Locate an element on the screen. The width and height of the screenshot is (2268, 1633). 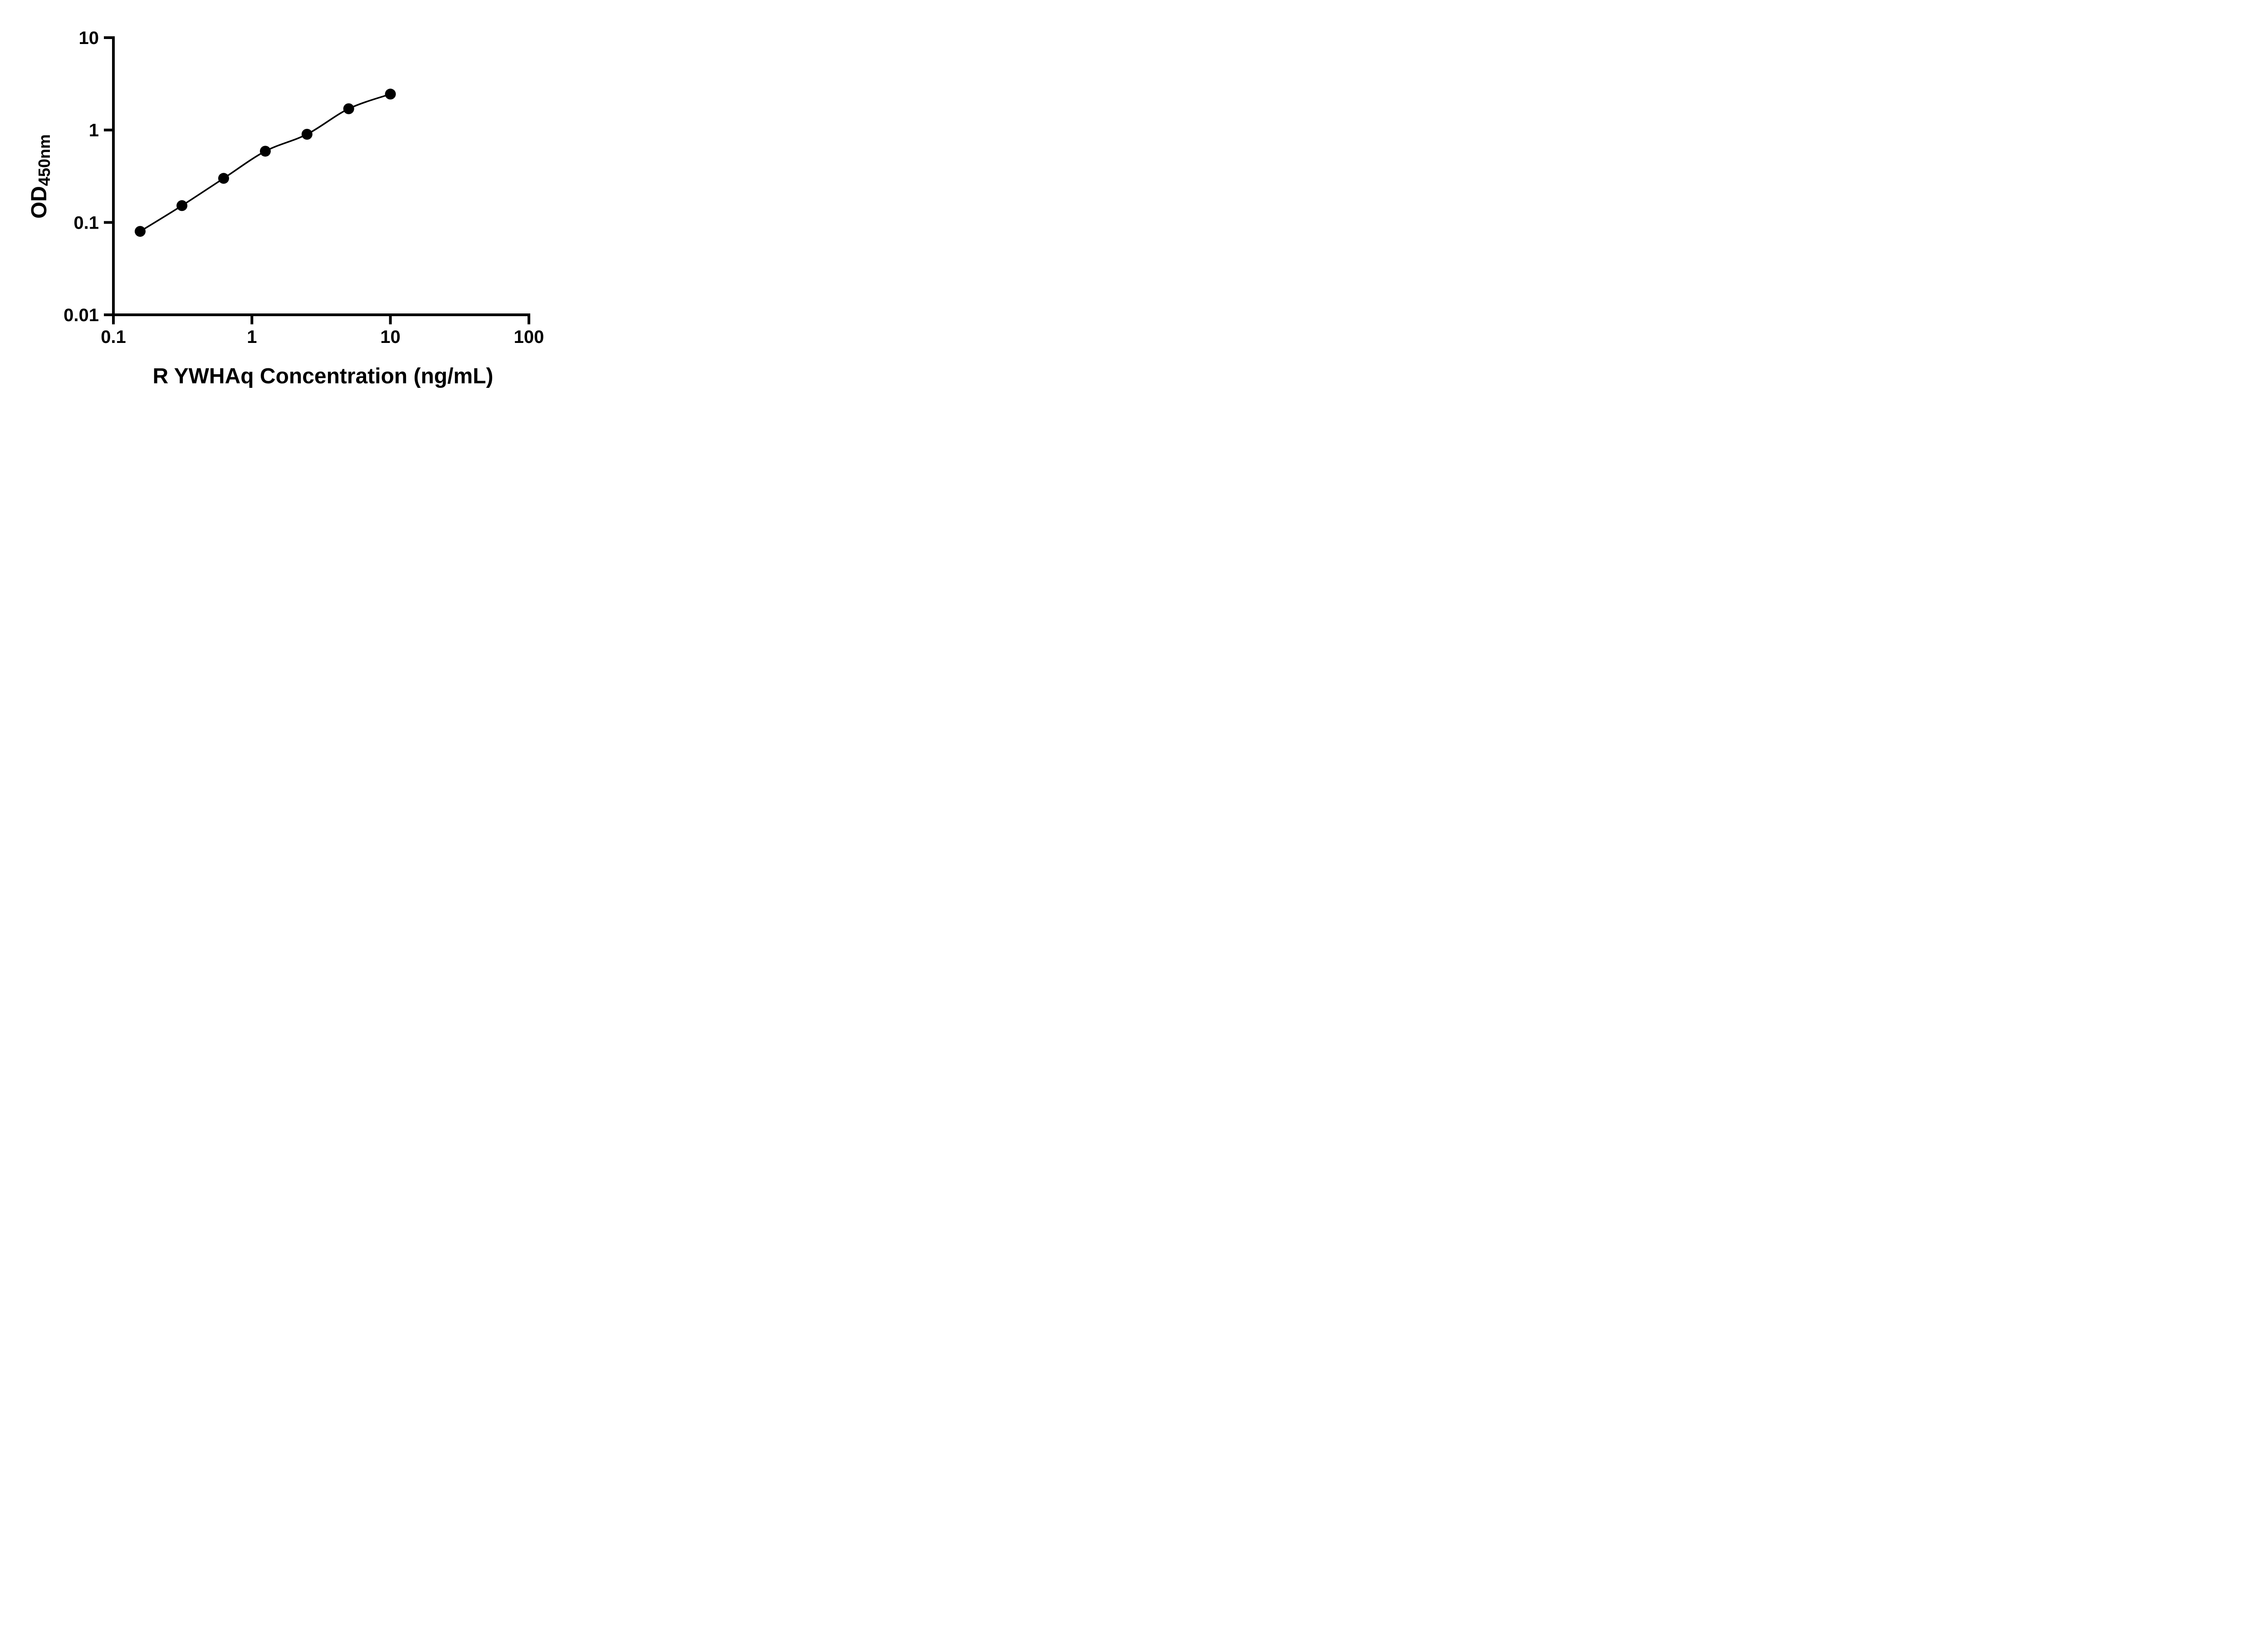
y-axis-title-main: OD is located at coordinates (39, 202).